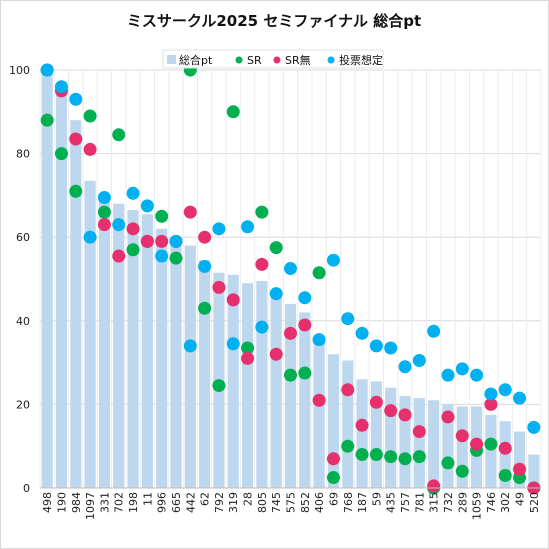  I want to click on x-tick-label: 996, so click(162, 502).